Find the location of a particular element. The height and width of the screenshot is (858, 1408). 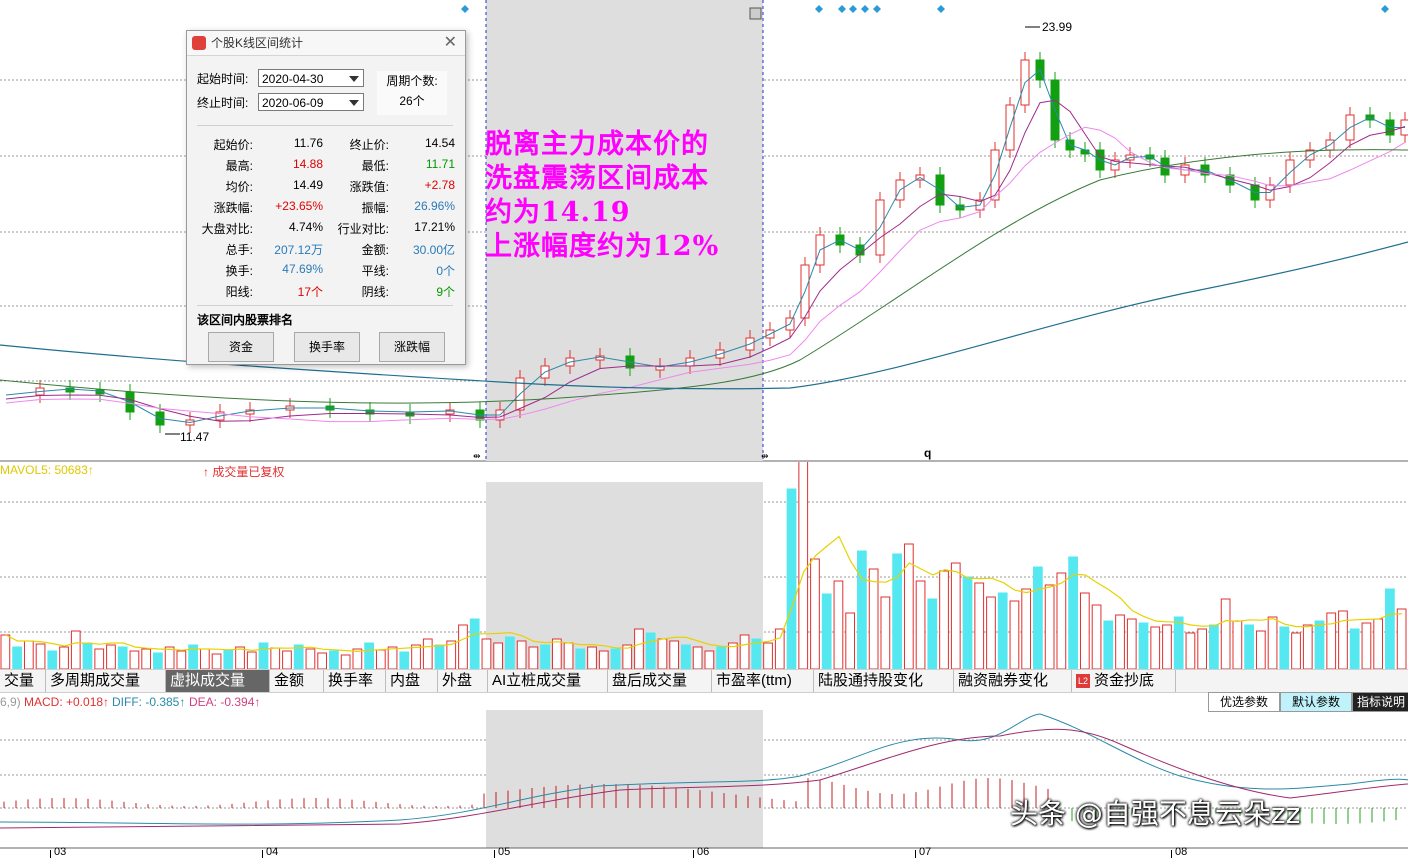

indicator-tab: 交量 is located at coordinates (23, 681).